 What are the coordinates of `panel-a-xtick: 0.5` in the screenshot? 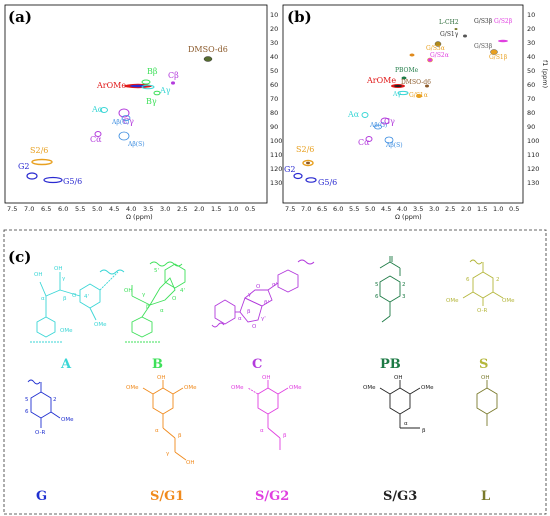 It's located at (250, 209).